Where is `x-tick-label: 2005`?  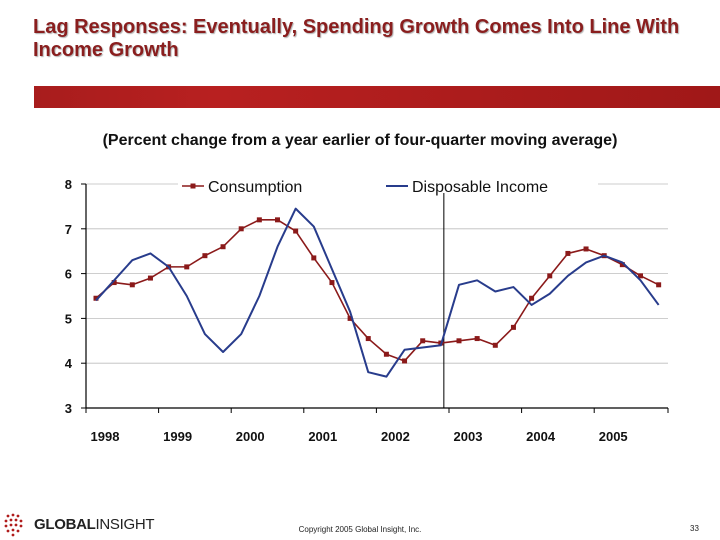
x-tick-label: 2005 is located at coordinates (613, 436).